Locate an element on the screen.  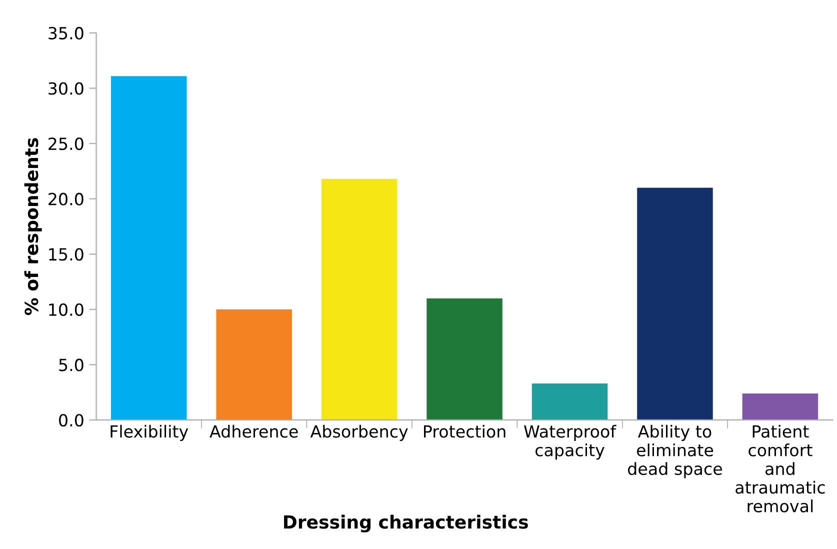
y-tick-label: 10.0 is located at coordinates (66, 309).